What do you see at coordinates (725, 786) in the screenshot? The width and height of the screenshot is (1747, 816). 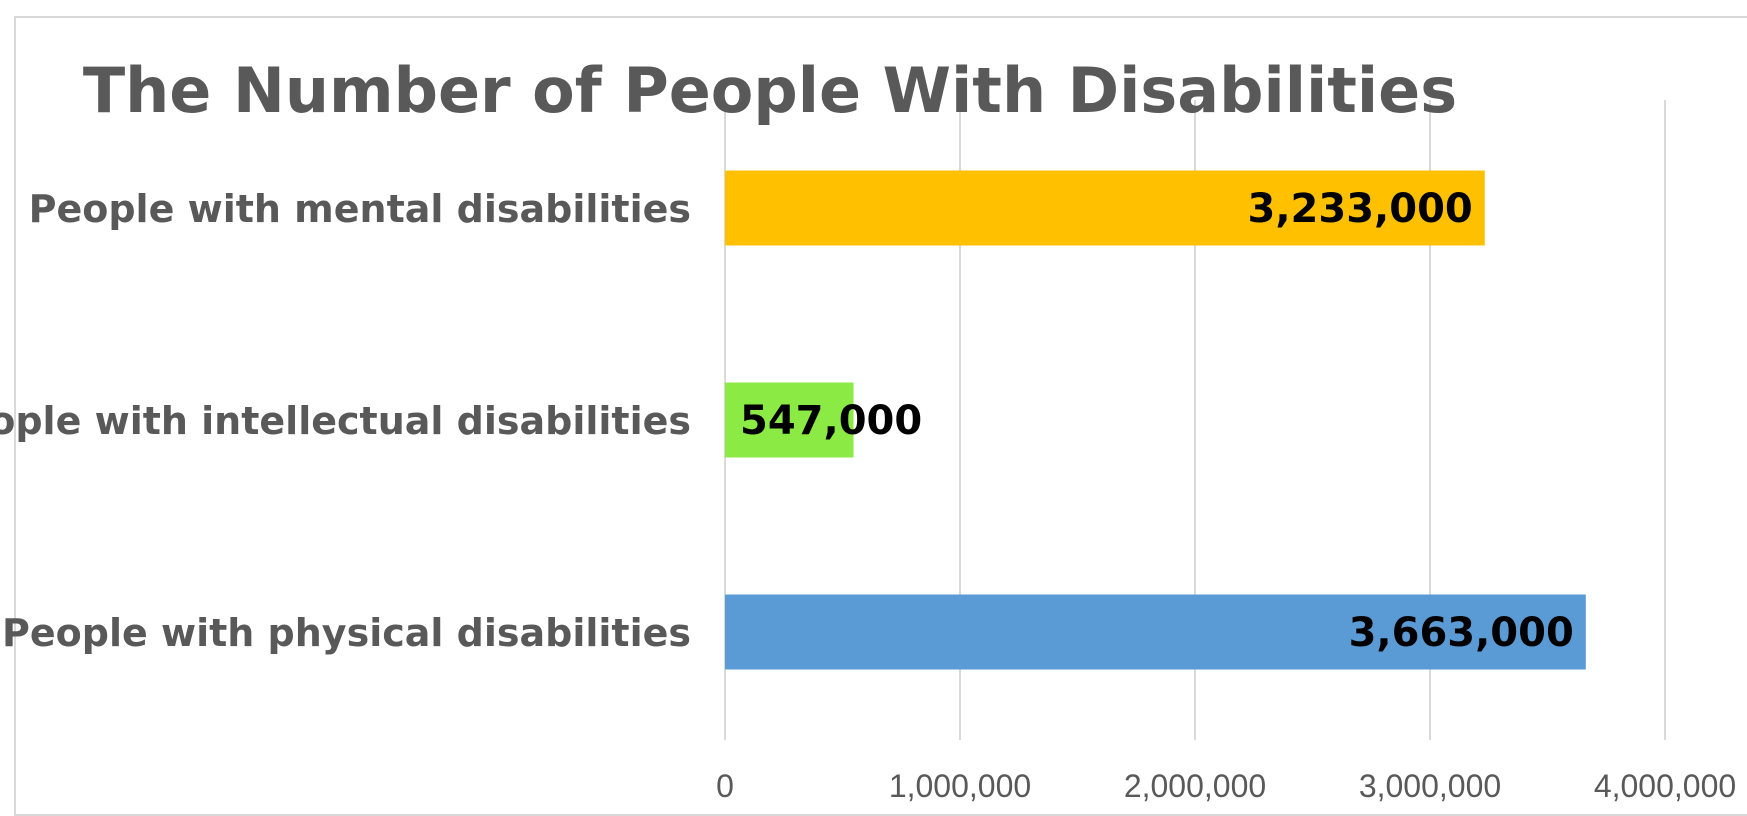 I see `x-tick-label: 0` at bounding box center [725, 786].